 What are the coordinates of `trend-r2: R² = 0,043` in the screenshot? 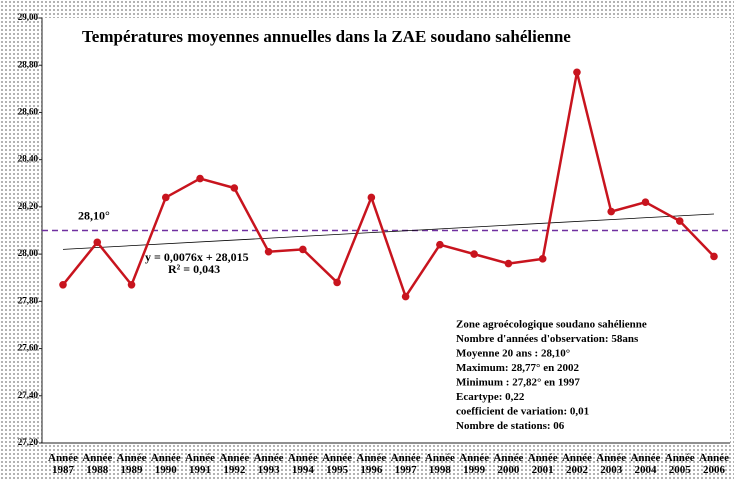 It's located at (194, 269).